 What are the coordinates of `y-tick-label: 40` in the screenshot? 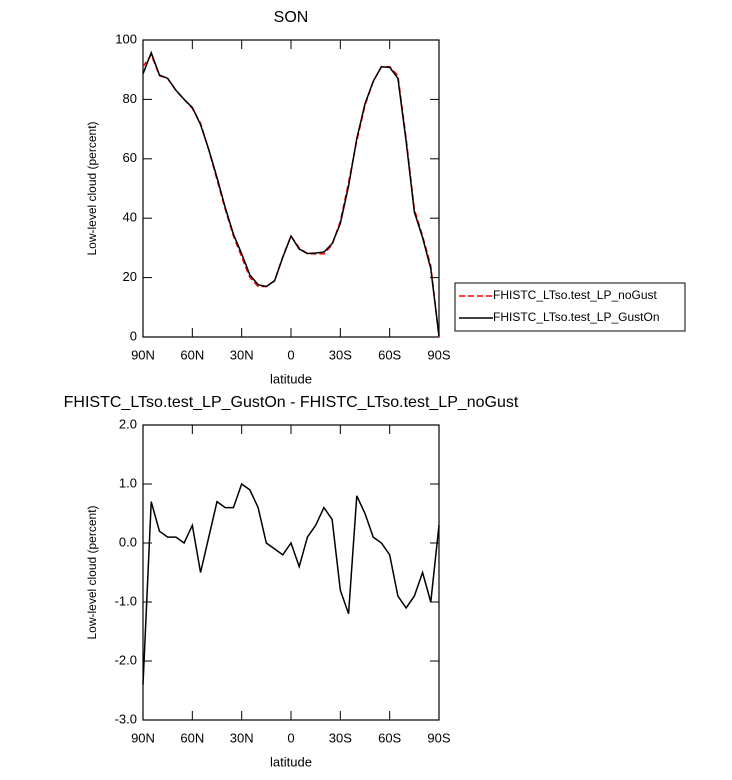 It's located at (130, 217).